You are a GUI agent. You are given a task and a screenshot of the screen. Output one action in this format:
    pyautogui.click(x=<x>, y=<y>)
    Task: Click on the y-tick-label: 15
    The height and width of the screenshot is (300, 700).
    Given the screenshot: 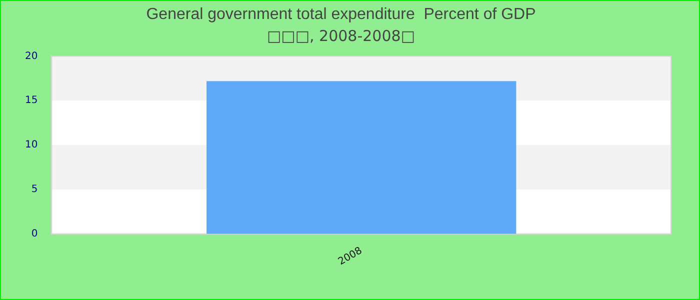 What is the action you would take?
    pyautogui.click(x=31, y=100)
    